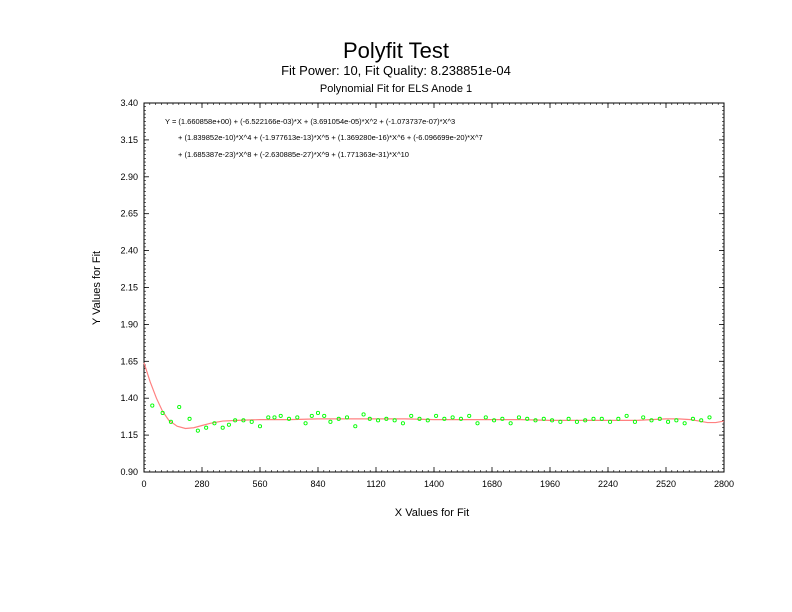 The height and width of the screenshot is (612, 792). Describe the element at coordinates (129, 398) in the screenshot. I see `y-tick-label: 1.40` at that location.